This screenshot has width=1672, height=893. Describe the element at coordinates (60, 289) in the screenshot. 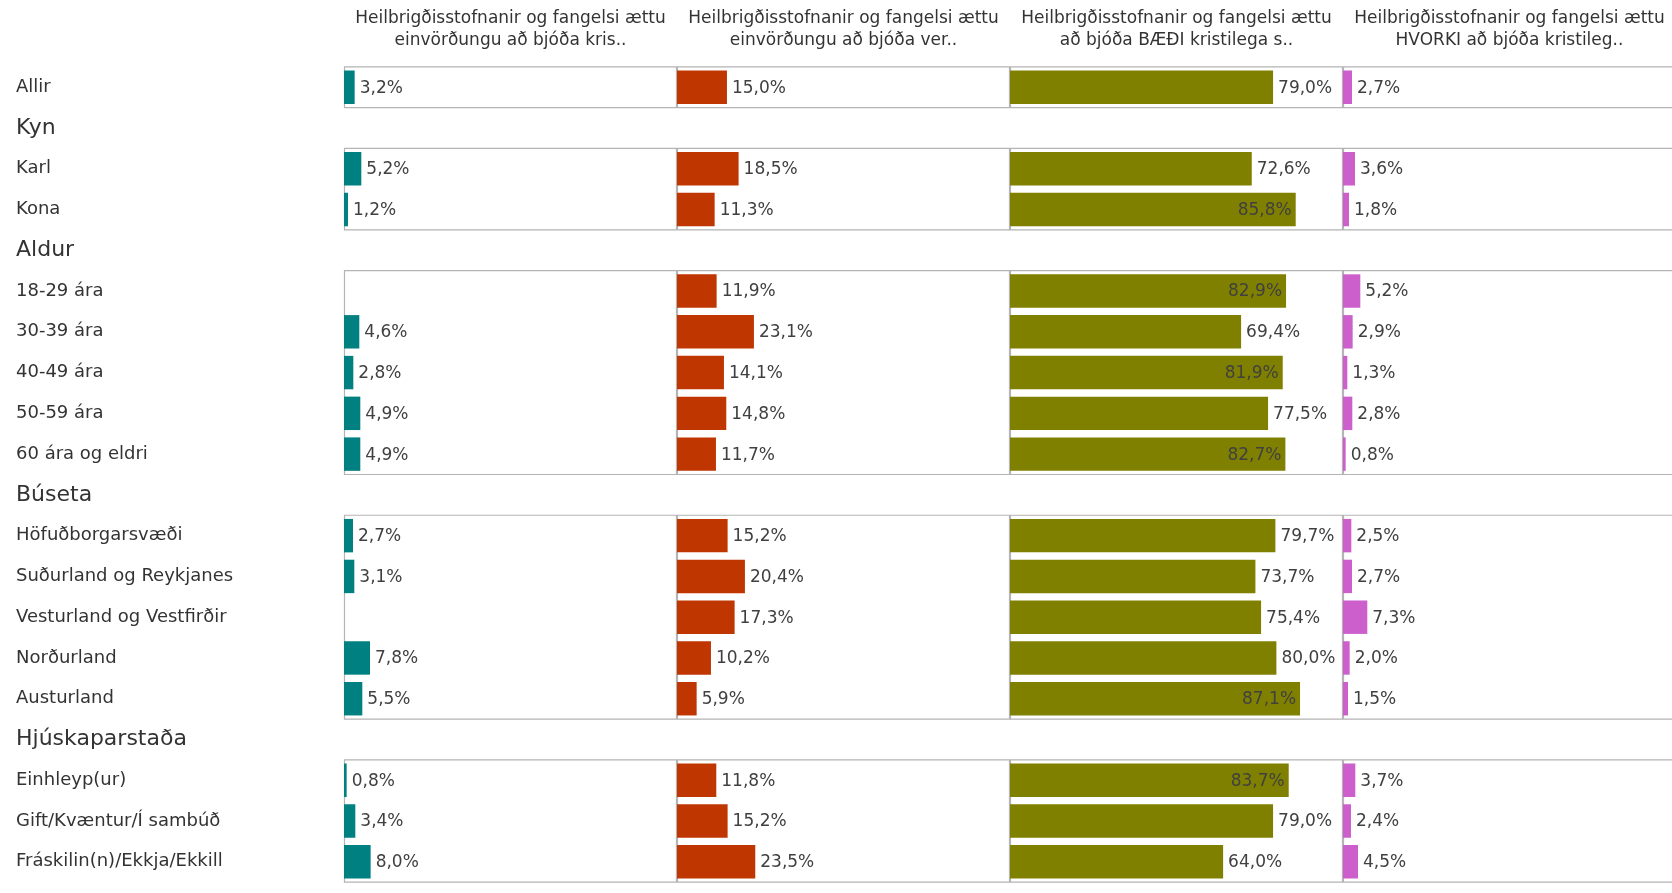

I see `y-tick-label: 18-29 ára` at that location.